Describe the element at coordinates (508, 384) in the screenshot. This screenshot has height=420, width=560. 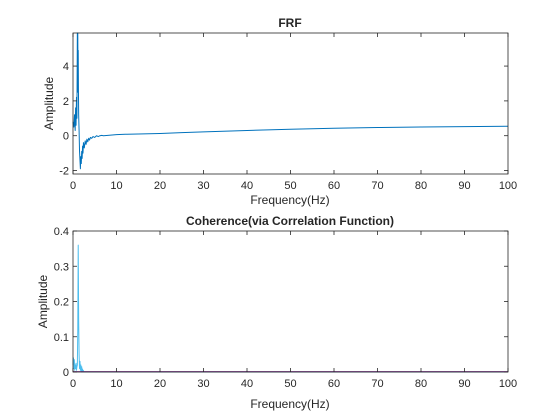
I see `coherence-xtick-label: 100` at that location.